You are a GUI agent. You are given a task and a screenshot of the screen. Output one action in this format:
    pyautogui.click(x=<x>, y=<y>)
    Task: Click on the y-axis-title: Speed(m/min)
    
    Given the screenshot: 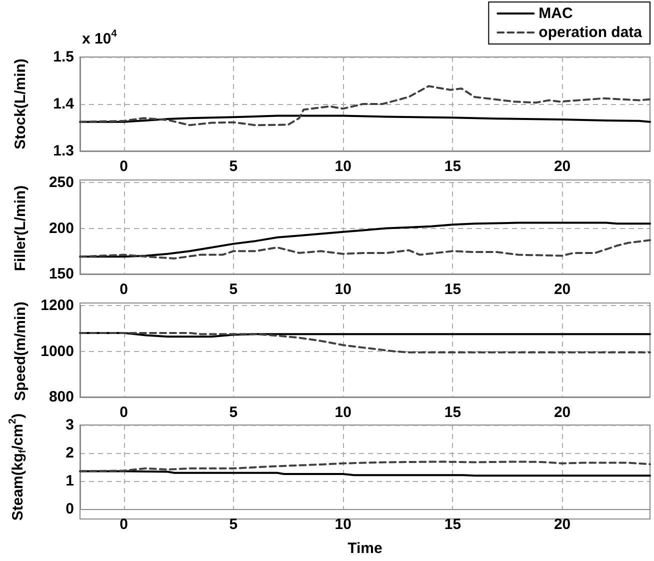 What is the action you would take?
    pyautogui.click(x=20, y=351)
    